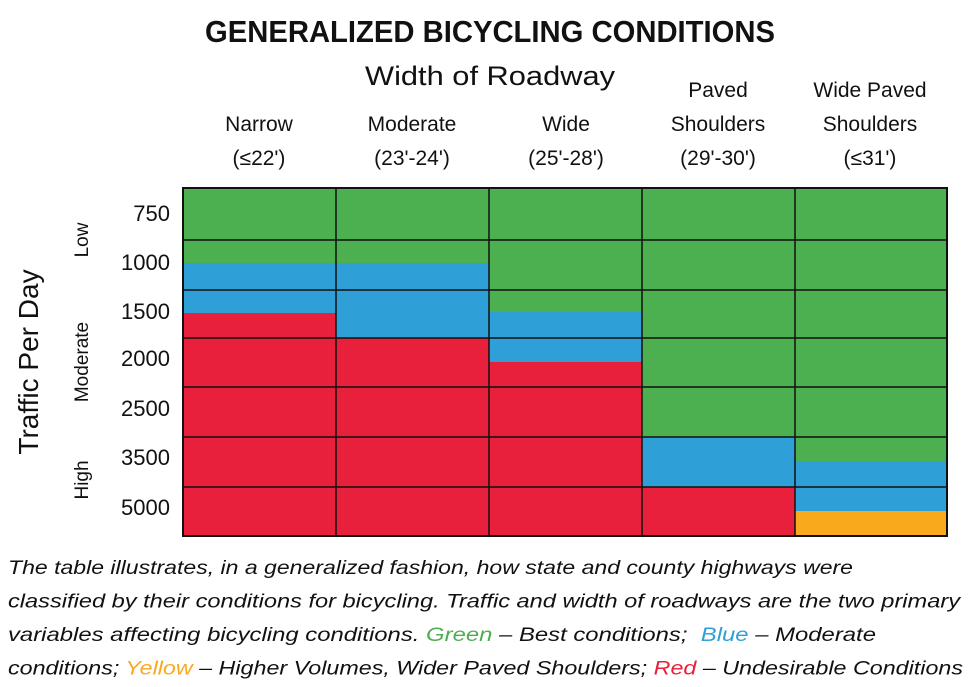  I want to click on caption-text: Red, so click(676, 669).